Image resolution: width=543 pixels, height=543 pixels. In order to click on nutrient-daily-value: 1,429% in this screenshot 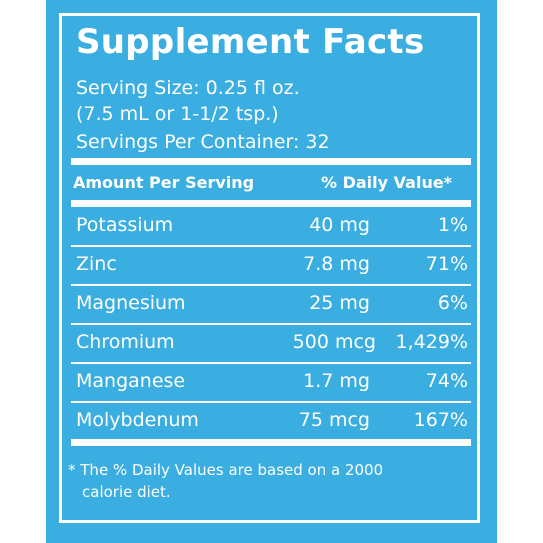, I will do `click(431, 342)`.